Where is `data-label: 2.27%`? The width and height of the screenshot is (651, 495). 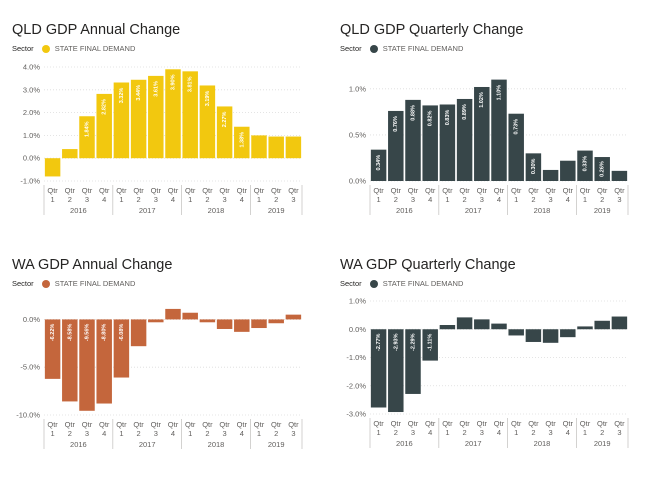
data-label: 2.27% is located at coordinates (225, 120).